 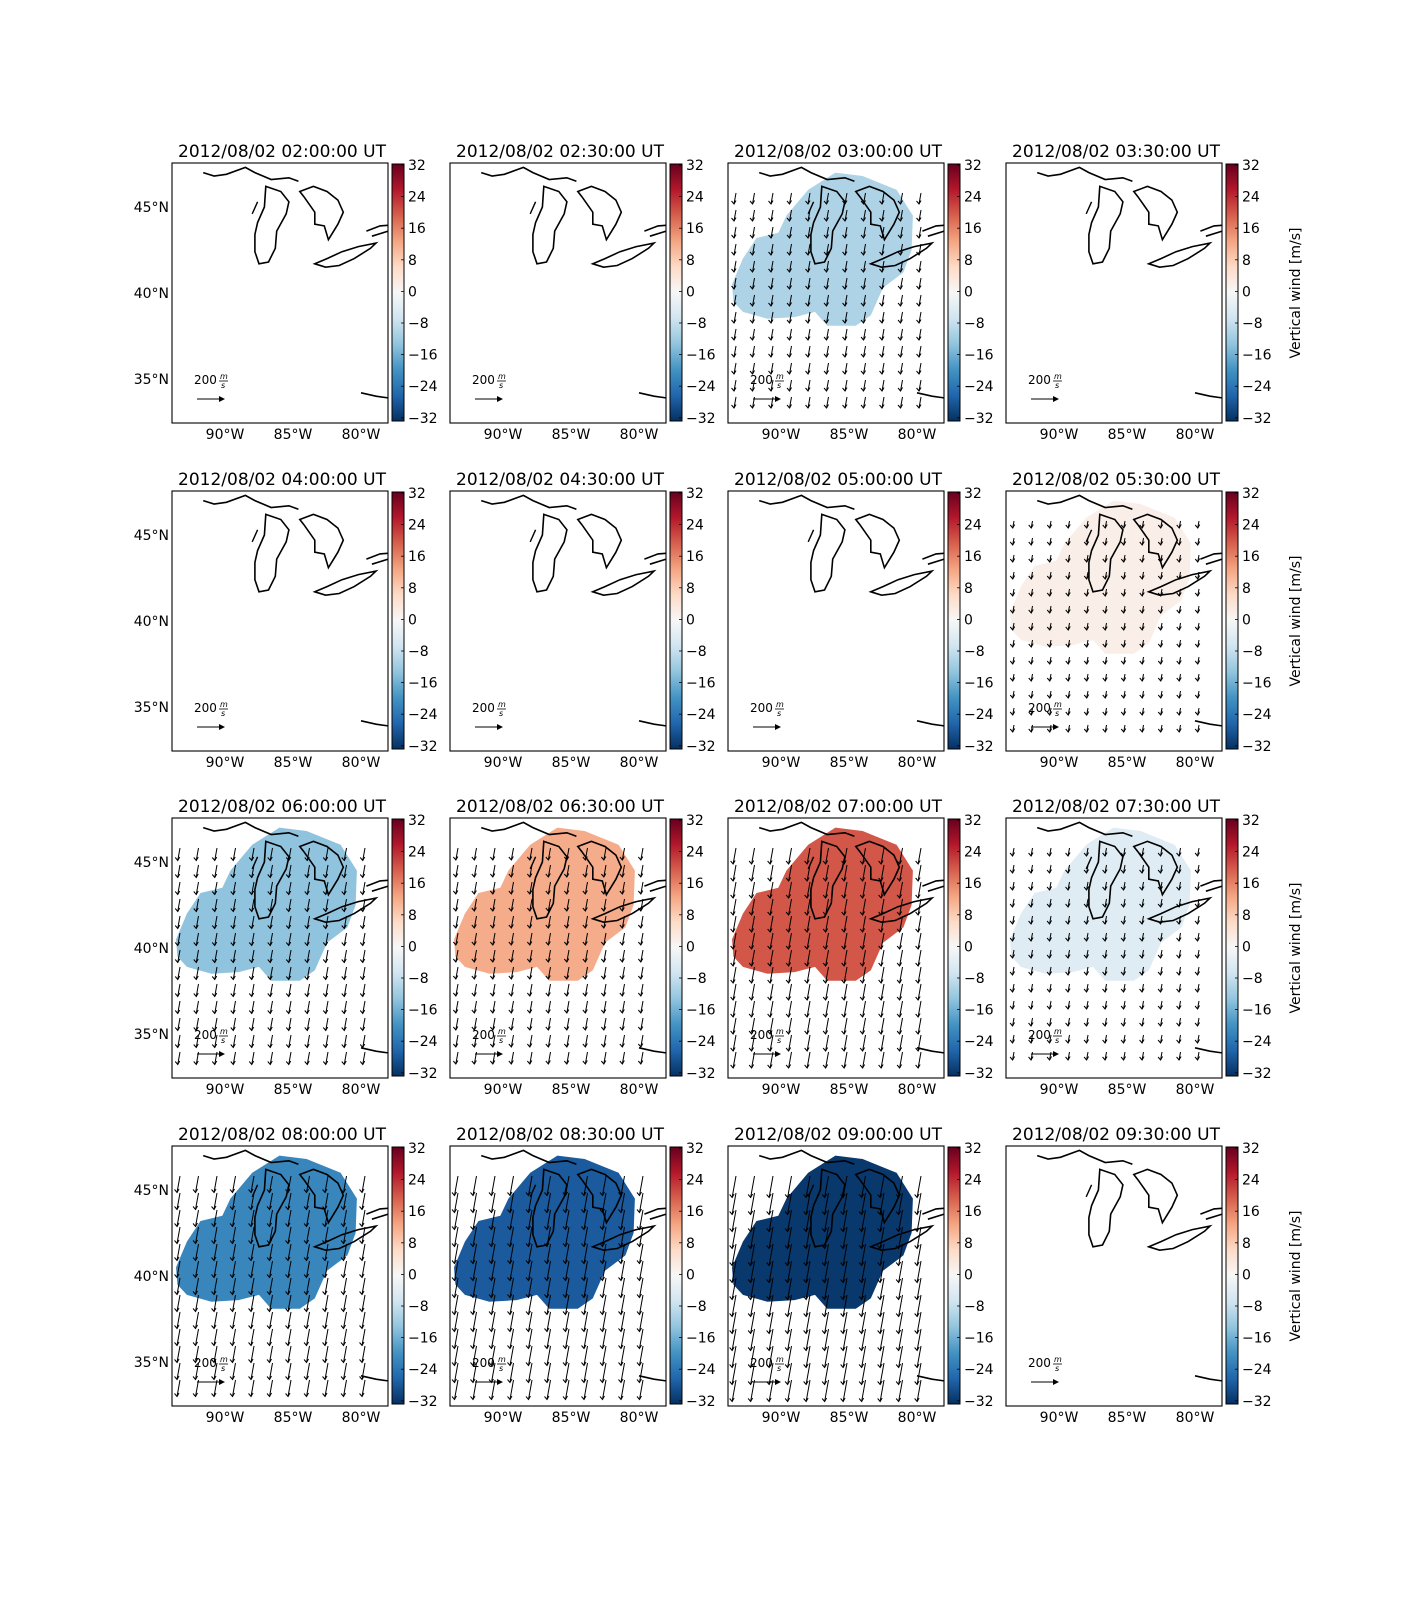 I want to click on lake-erie, so click(x=901, y=583).